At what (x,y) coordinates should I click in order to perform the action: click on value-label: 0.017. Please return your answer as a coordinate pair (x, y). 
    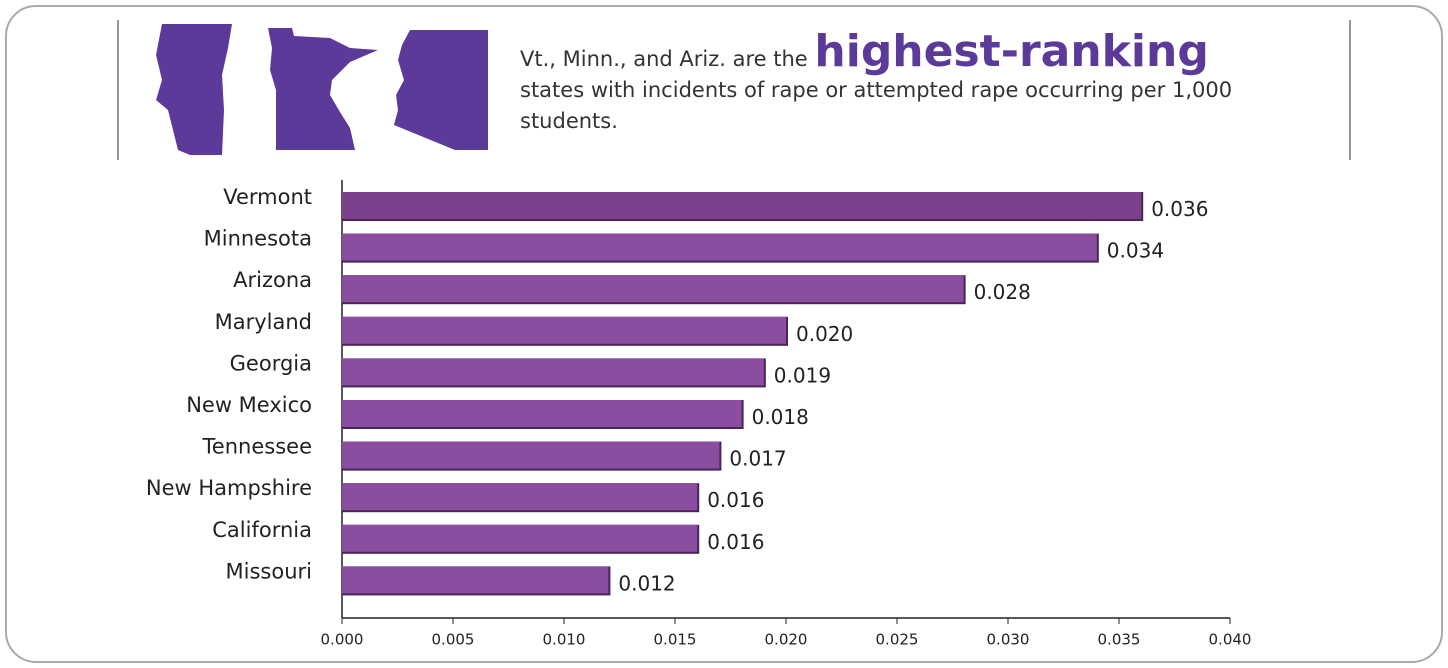
    Looking at the image, I should click on (757, 459).